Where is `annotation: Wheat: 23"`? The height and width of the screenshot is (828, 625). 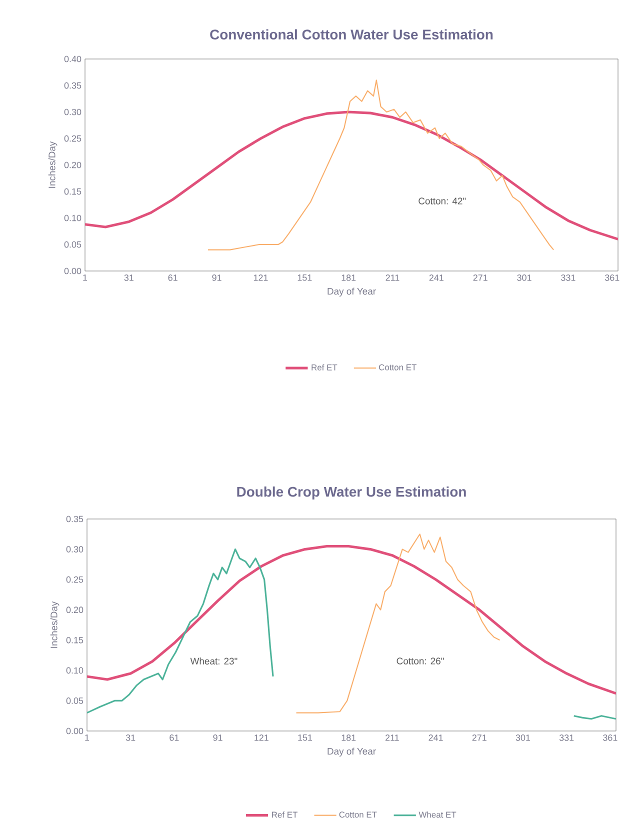 annotation: Wheat: 23" is located at coordinates (214, 661).